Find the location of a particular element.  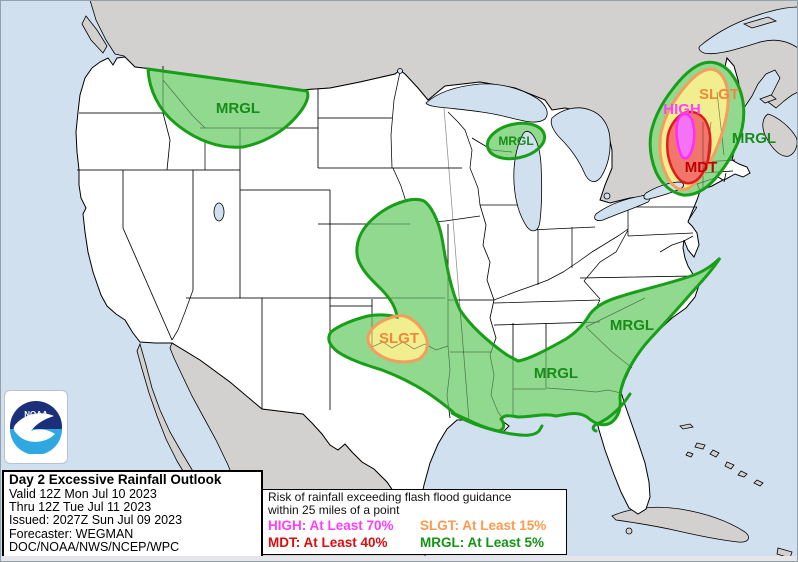

agency-name: DOC/NOAA/NWS/NCEP/WPC is located at coordinates (94, 547).